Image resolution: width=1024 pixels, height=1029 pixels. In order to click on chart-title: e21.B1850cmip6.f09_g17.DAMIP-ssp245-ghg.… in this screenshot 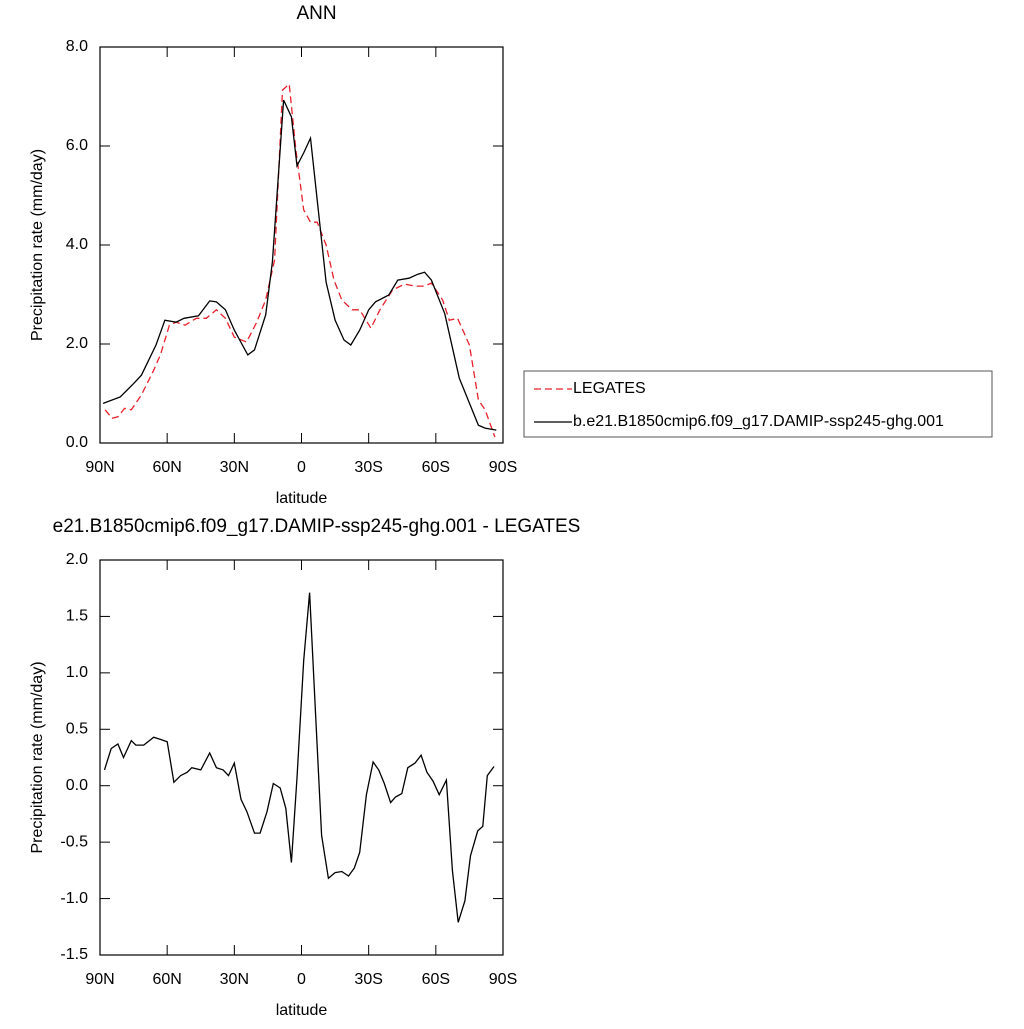, I will do `click(317, 526)`.